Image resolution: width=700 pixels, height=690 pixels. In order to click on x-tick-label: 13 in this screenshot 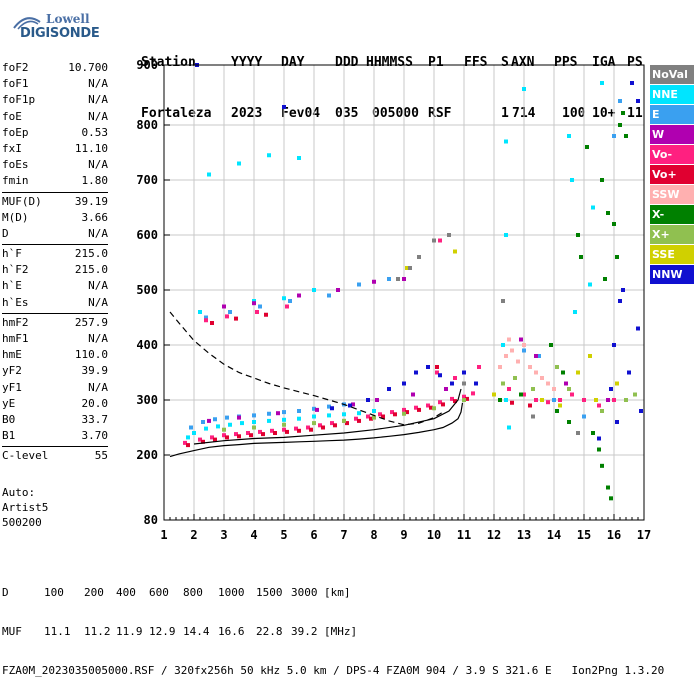, I will do `click(524, 535)`.